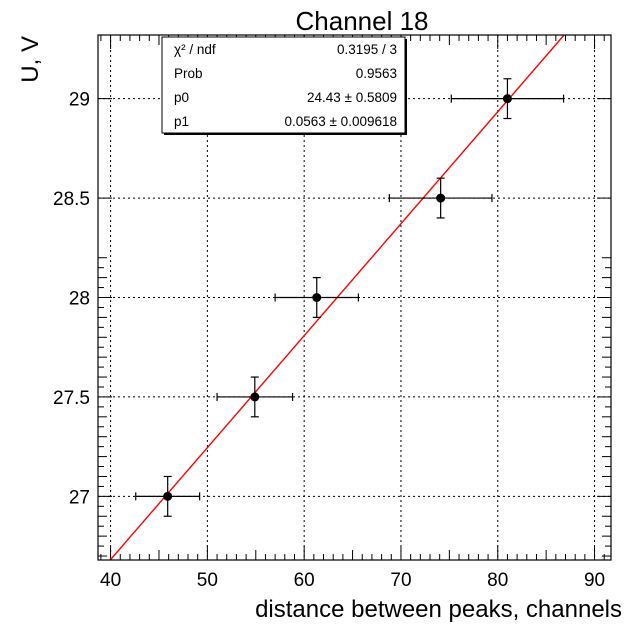 The height and width of the screenshot is (627, 626). Describe the element at coordinates (79, 497) in the screenshot. I see `y-tick-label: 27` at that location.